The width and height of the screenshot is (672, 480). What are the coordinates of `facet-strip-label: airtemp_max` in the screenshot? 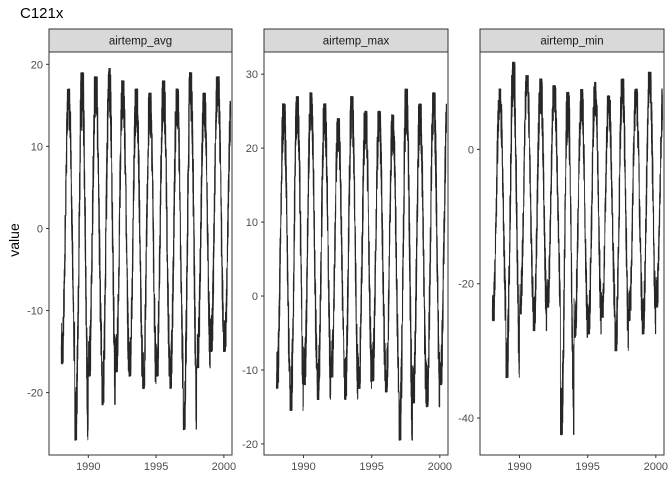 It's located at (356, 42).